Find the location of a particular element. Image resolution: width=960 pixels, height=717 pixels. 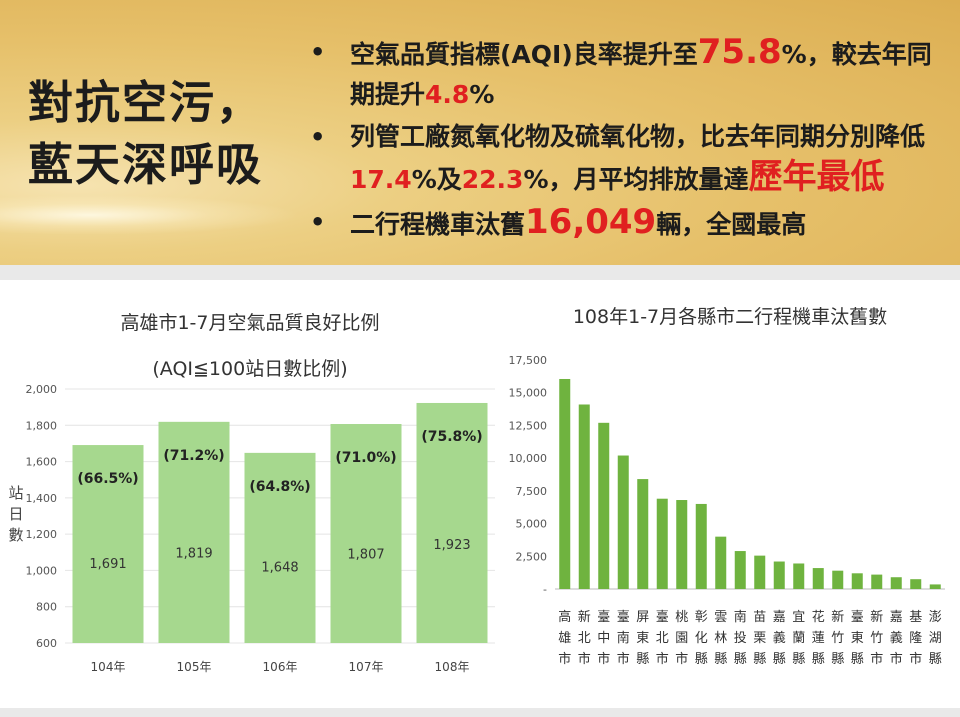

y-tick-label: 2,500 is located at coordinates (532, 556).